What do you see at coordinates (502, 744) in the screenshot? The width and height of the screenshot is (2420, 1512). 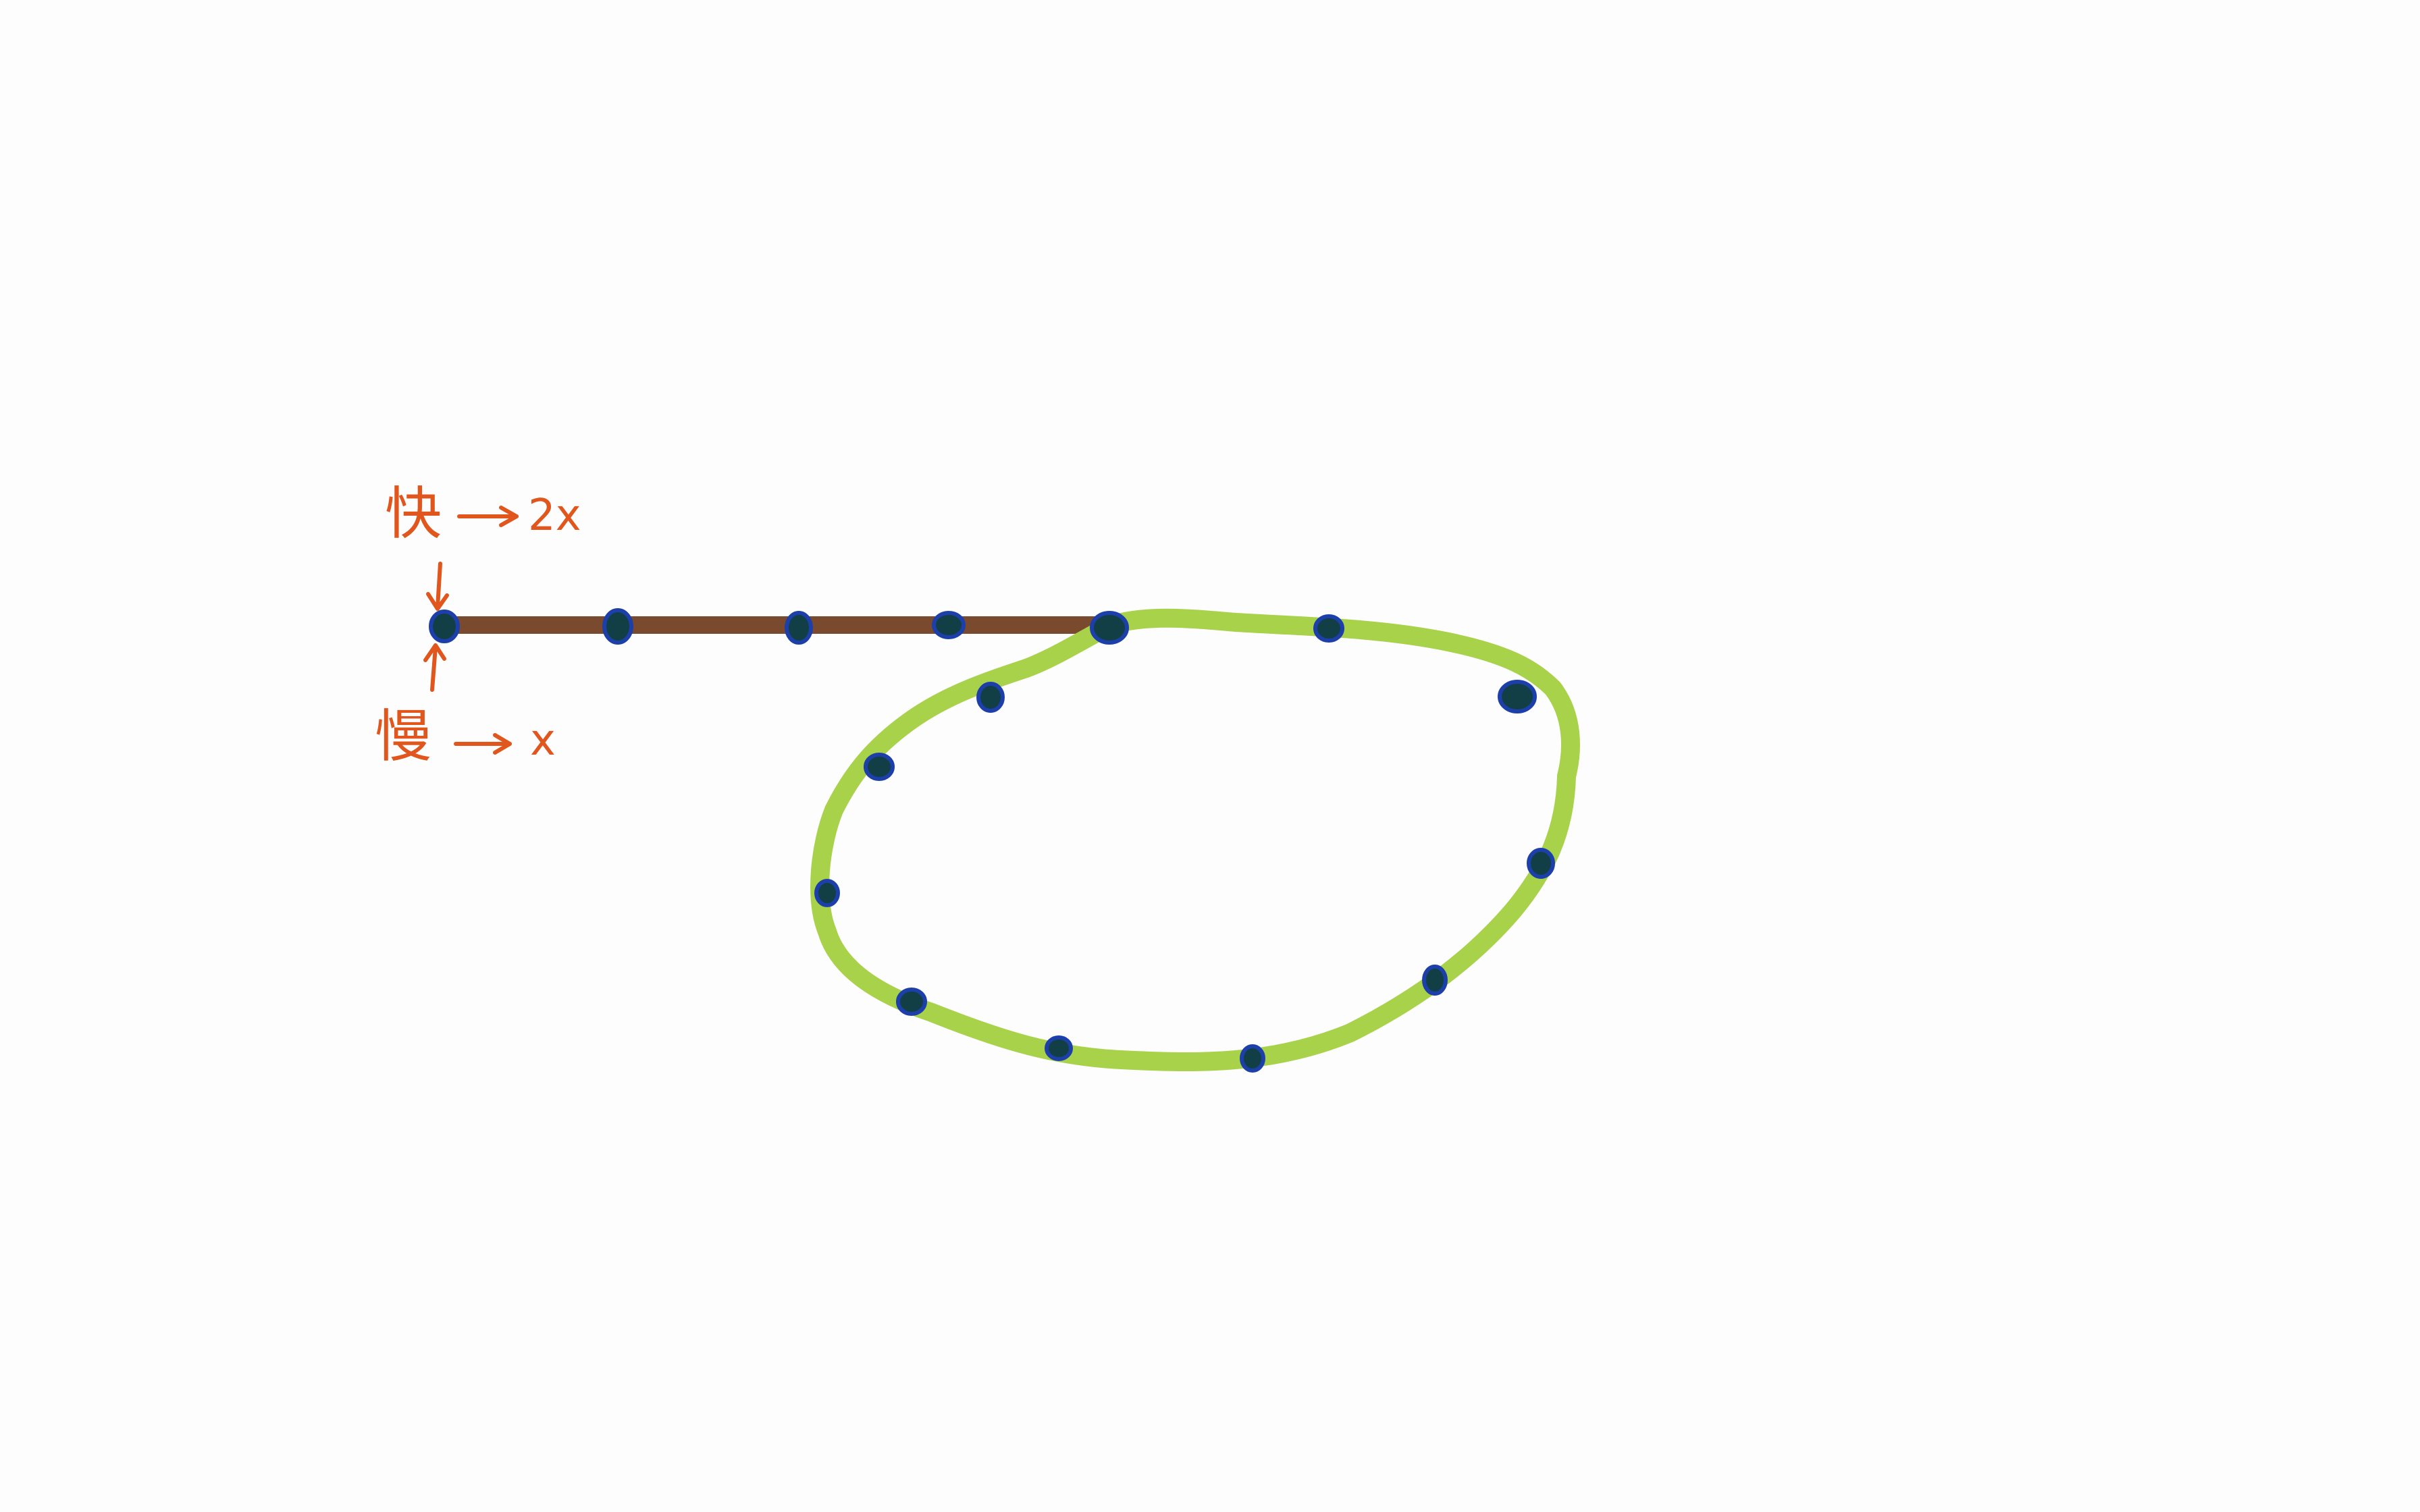 I see `slow-arrow-right-head` at bounding box center [502, 744].